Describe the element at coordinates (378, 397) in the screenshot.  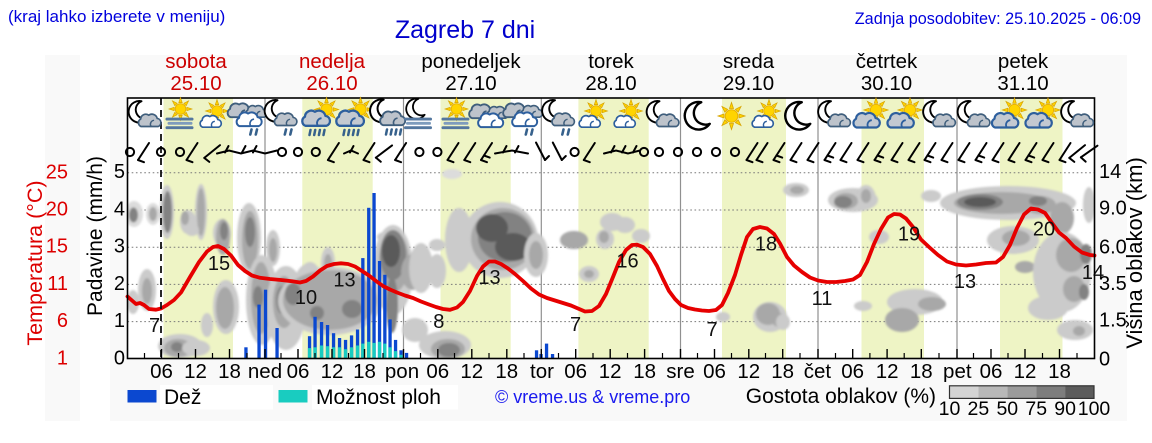
I see `svg-text: Možnost ploh` at that location.